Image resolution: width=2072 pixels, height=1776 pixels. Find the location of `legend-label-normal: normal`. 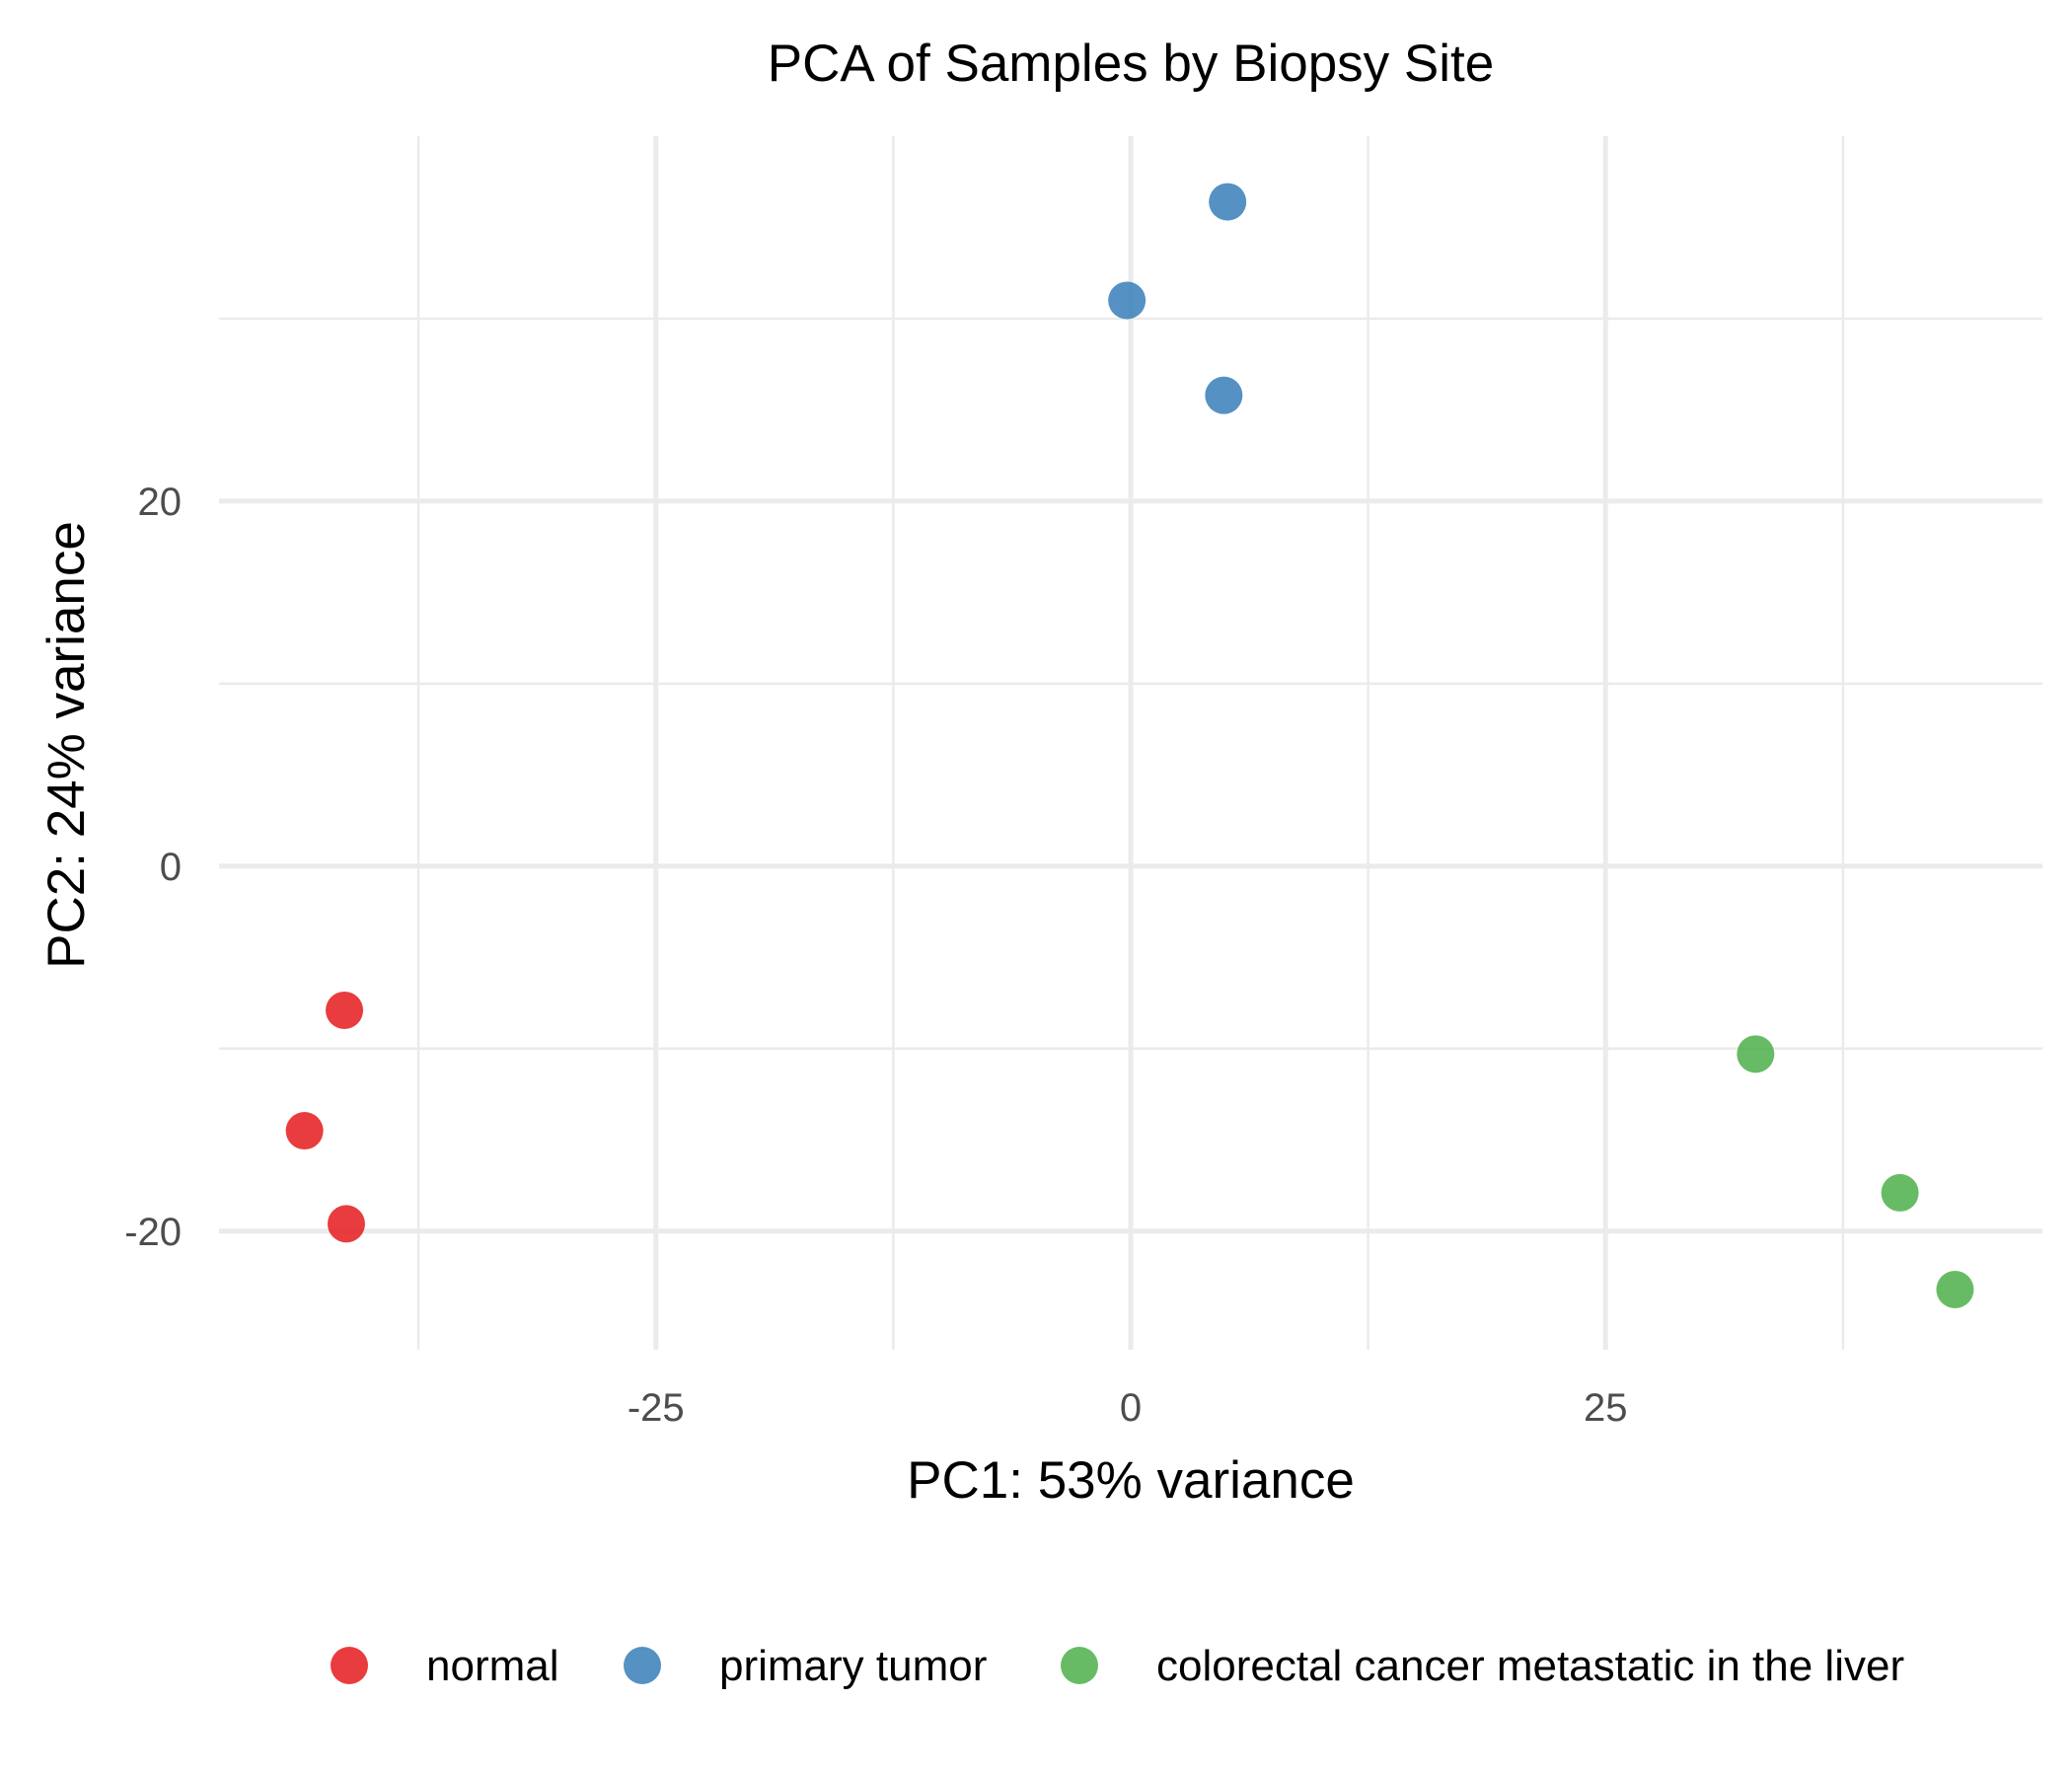

legend-label-normal: normal is located at coordinates (493, 1666).